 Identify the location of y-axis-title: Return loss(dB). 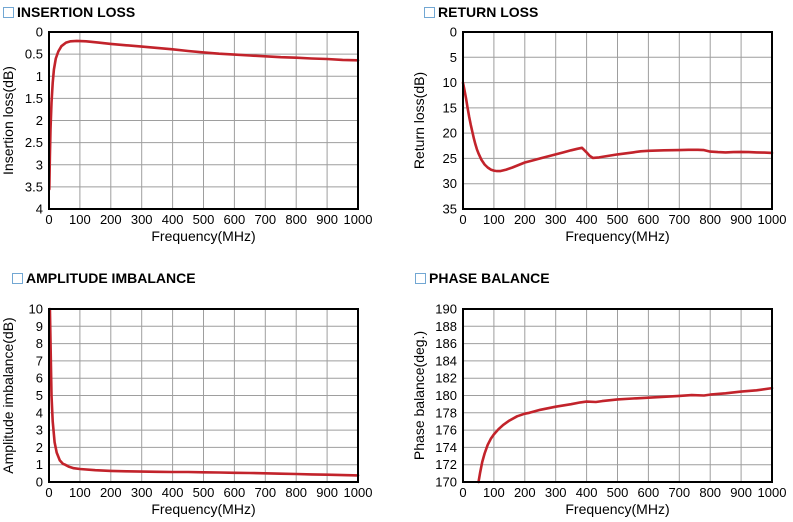
(419, 120).